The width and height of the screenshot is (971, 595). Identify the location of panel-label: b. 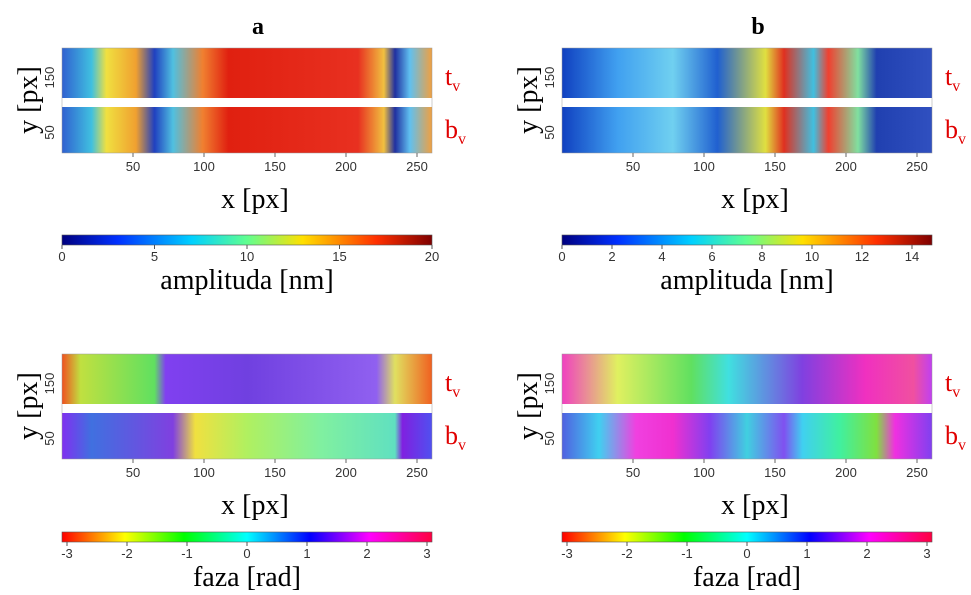
(757, 27).